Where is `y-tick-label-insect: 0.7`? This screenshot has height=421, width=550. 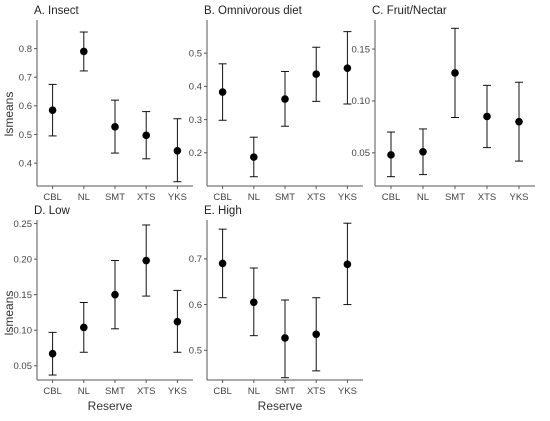
y-tick-label-insect: 0.7 is located at coordinates (25, 78).